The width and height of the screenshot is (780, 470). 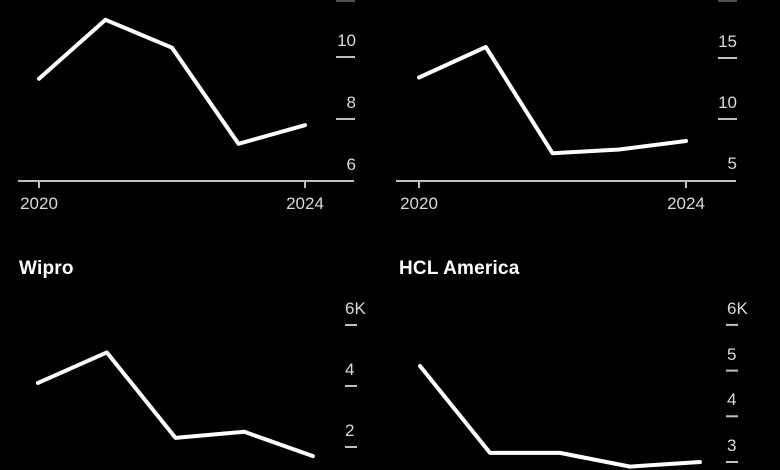 I want to click on chart-title-wipro: Wipro, so click(x=46, y=268).